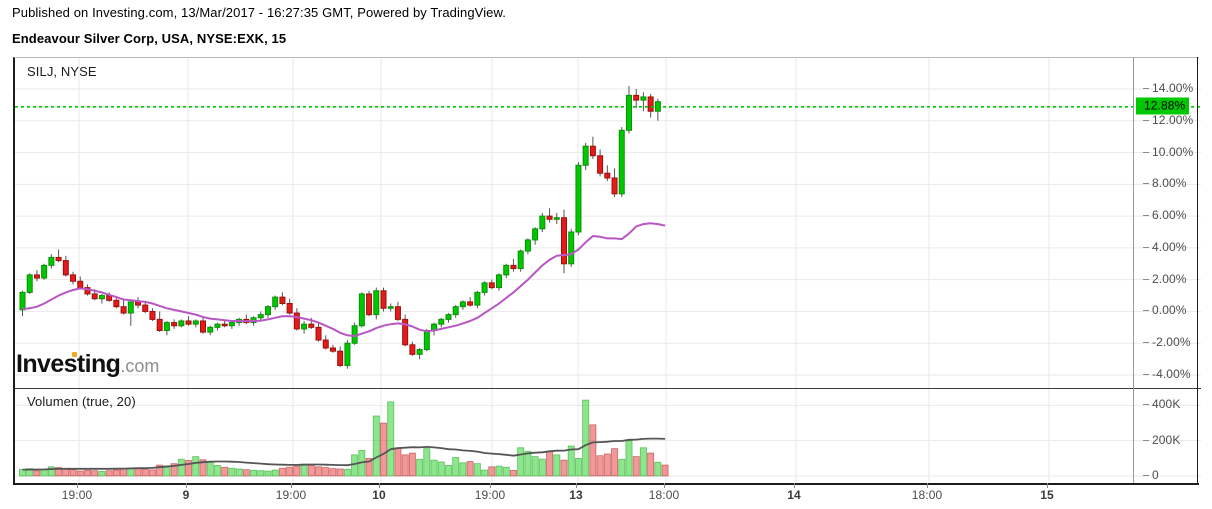 This screenshot has height=509, width=1212. Describe the element at coordinates (664, 495) in the screenshot. I see `time-axis-label: 18:00` at that location.